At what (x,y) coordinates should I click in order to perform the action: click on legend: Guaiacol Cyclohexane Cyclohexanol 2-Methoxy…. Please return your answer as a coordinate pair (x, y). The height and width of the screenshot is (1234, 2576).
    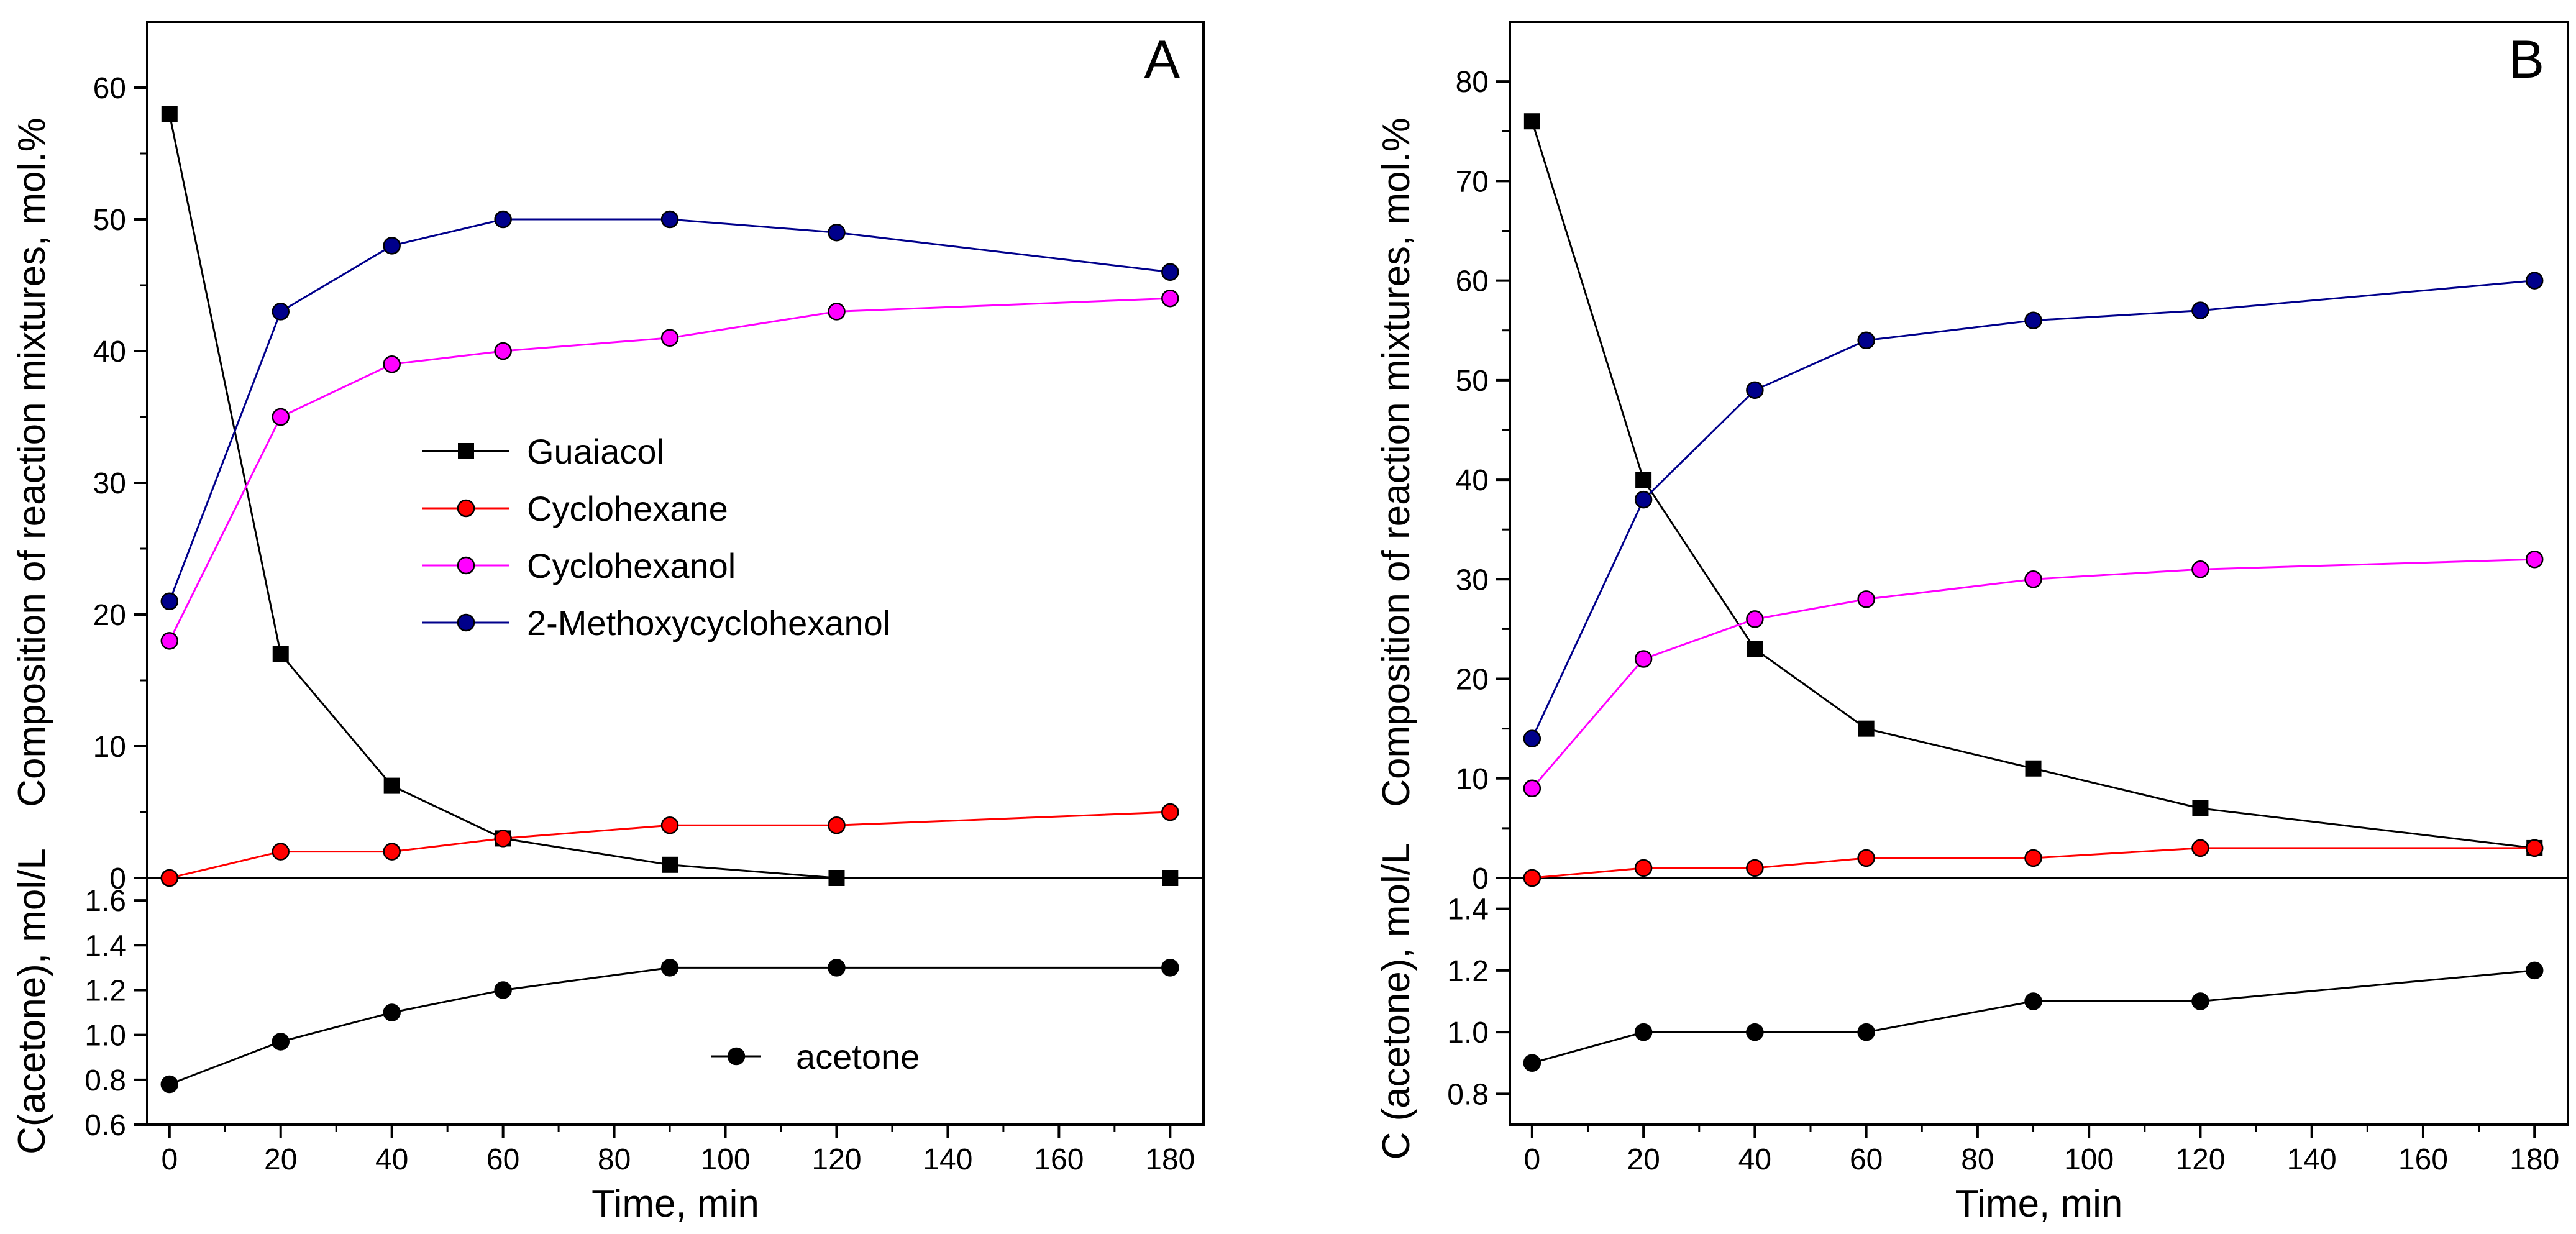
    Looking at the image, I should click on (656, 537).